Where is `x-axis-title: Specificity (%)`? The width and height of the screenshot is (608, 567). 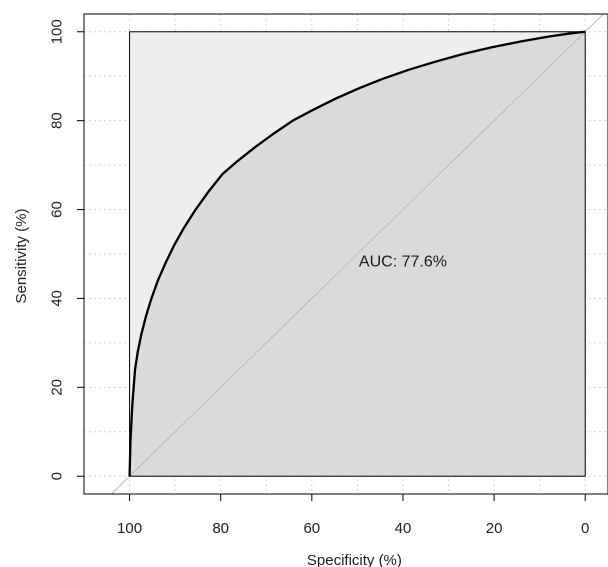
x-axis-title: Specificity (%) is located at coordinates (354, 559).